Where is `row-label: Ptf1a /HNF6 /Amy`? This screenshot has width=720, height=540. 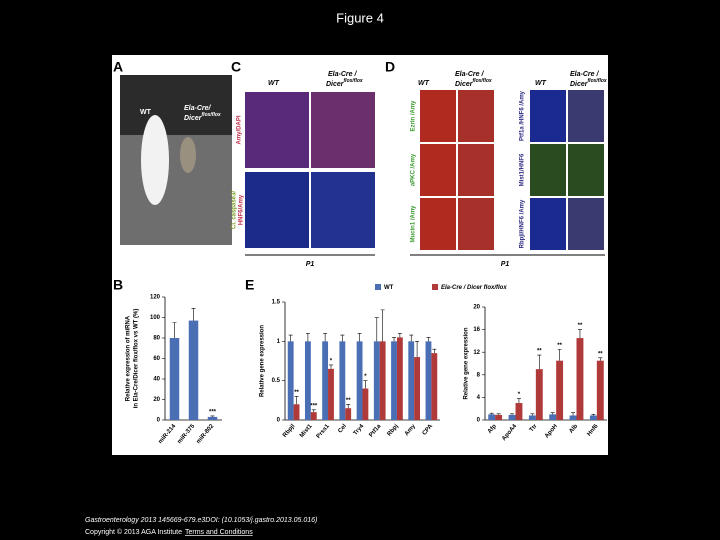 row-label: Ptf1a /HNF6 /Amy is located at coordinates (523, 115).